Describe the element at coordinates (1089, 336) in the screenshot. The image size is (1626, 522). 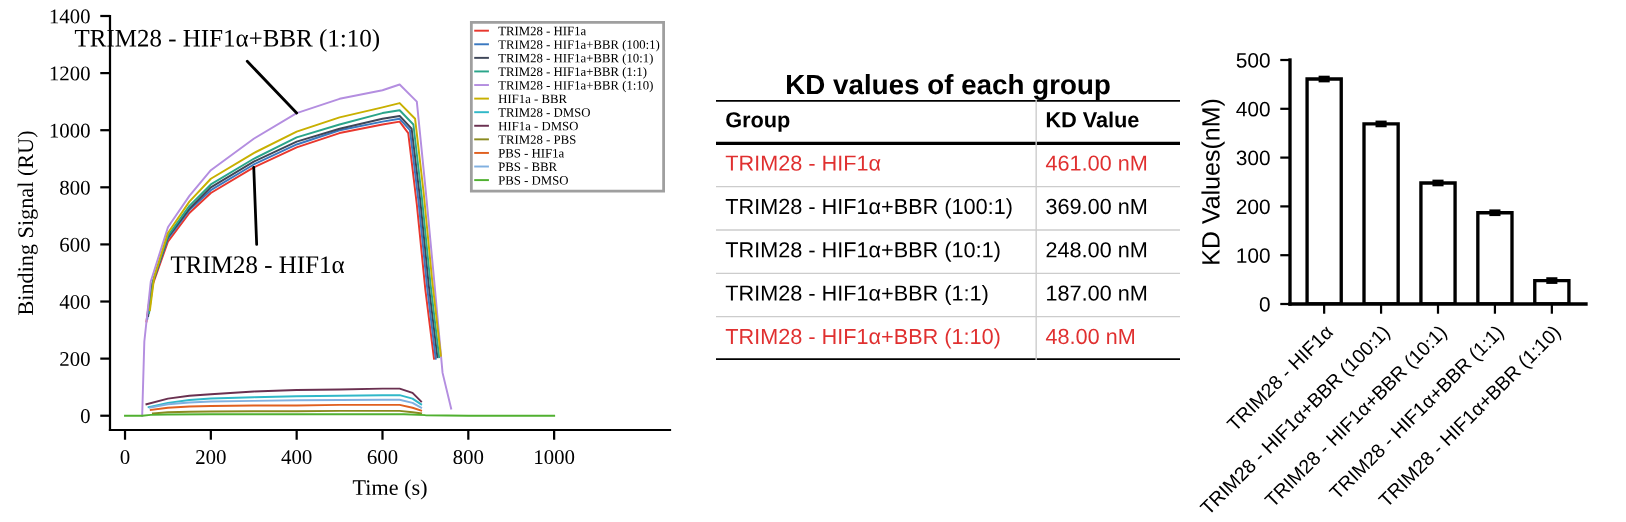
I see `text: 48.00 nM` at that location.